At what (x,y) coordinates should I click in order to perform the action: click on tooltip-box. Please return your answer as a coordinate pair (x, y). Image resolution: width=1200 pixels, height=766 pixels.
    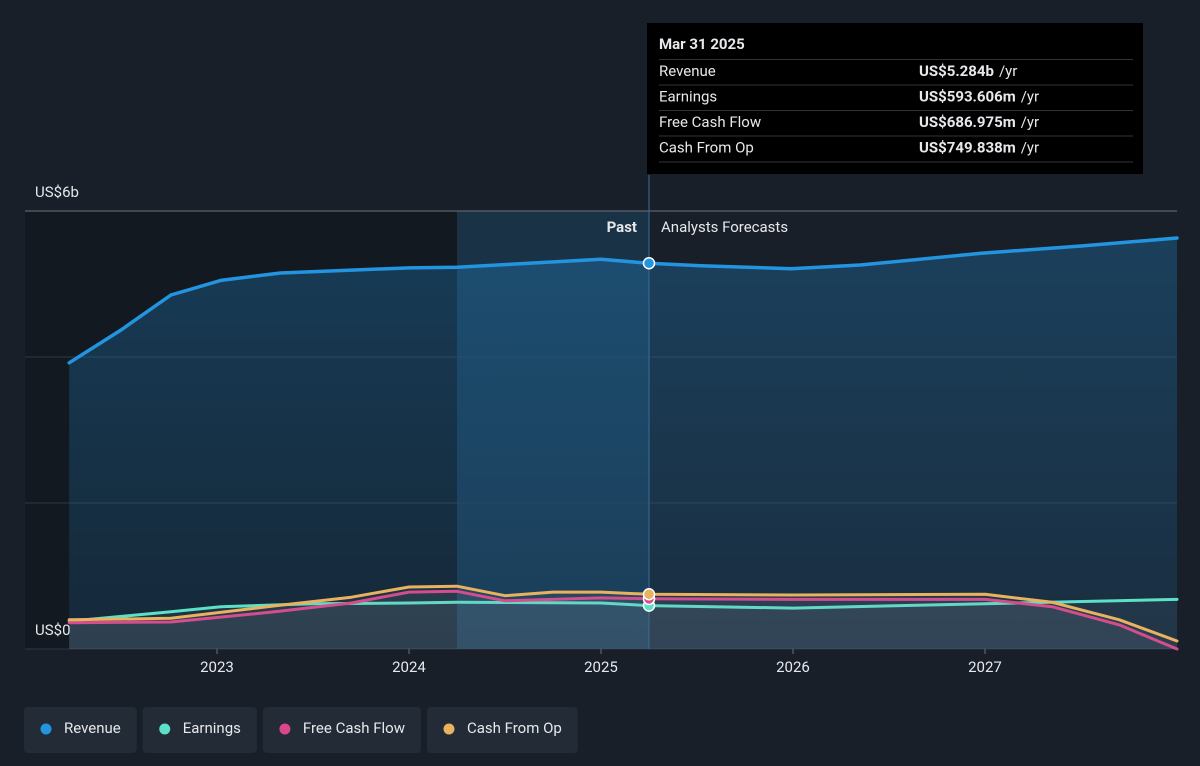
    Looking at the image, I should click on (895, 98).